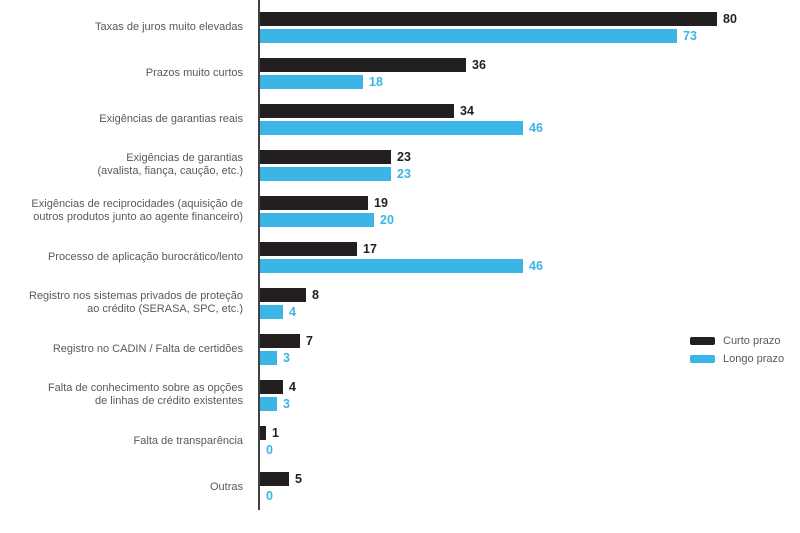  Describe the element at coordinates (530, 386) in the screenshot. I see `bar-row: 4` at that location.